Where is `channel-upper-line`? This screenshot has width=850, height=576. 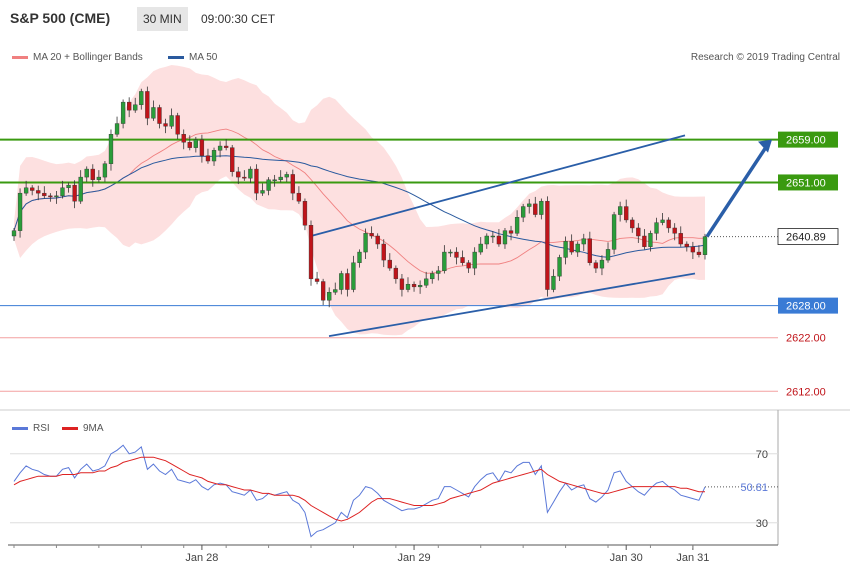 channel-upper-line is located at coordinates (498, 185).